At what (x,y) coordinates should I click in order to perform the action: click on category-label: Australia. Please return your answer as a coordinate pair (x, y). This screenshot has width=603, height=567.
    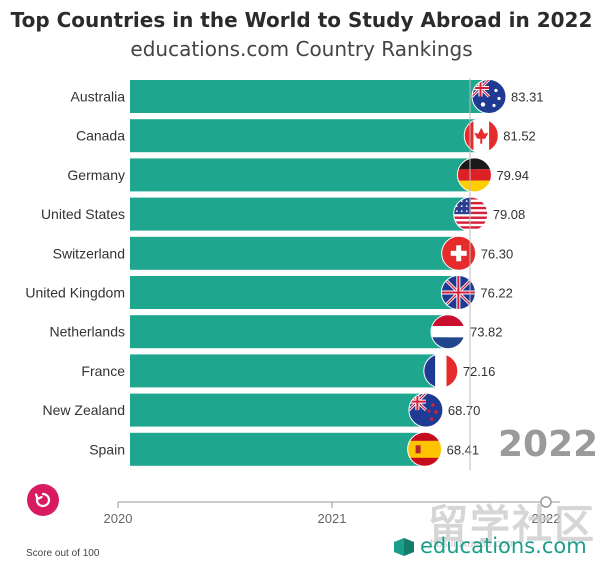
    Looking at the image, I should click on (98, 97).